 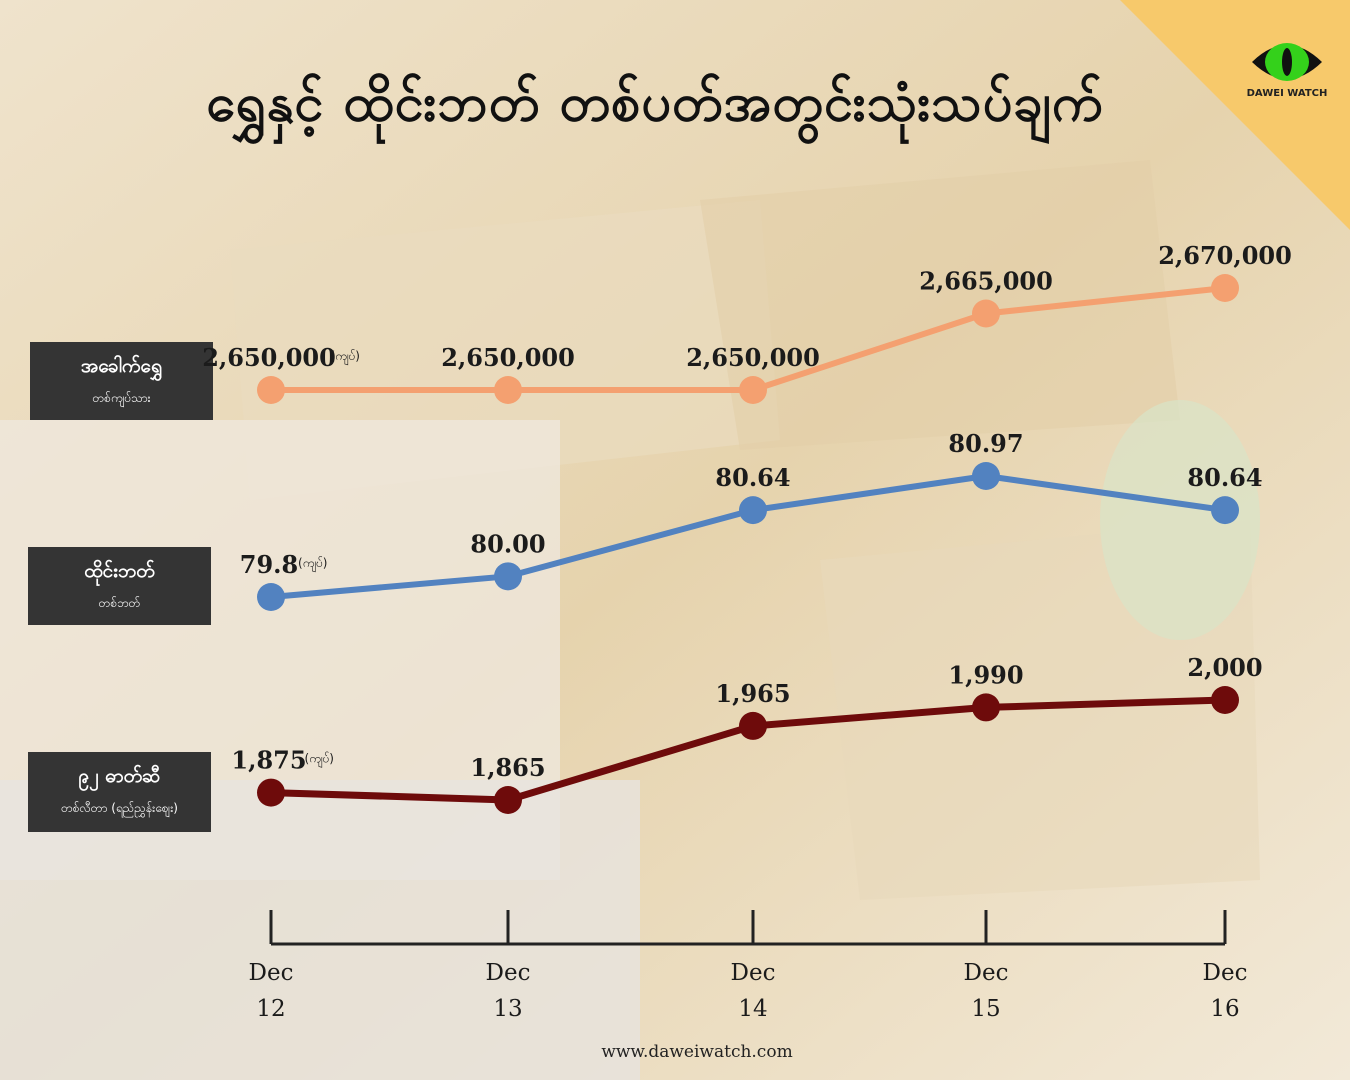 What do you see at coordinates (268, 760) in the screenshot?
I see `data-label: 1,875` at bounding box center [268, 760].